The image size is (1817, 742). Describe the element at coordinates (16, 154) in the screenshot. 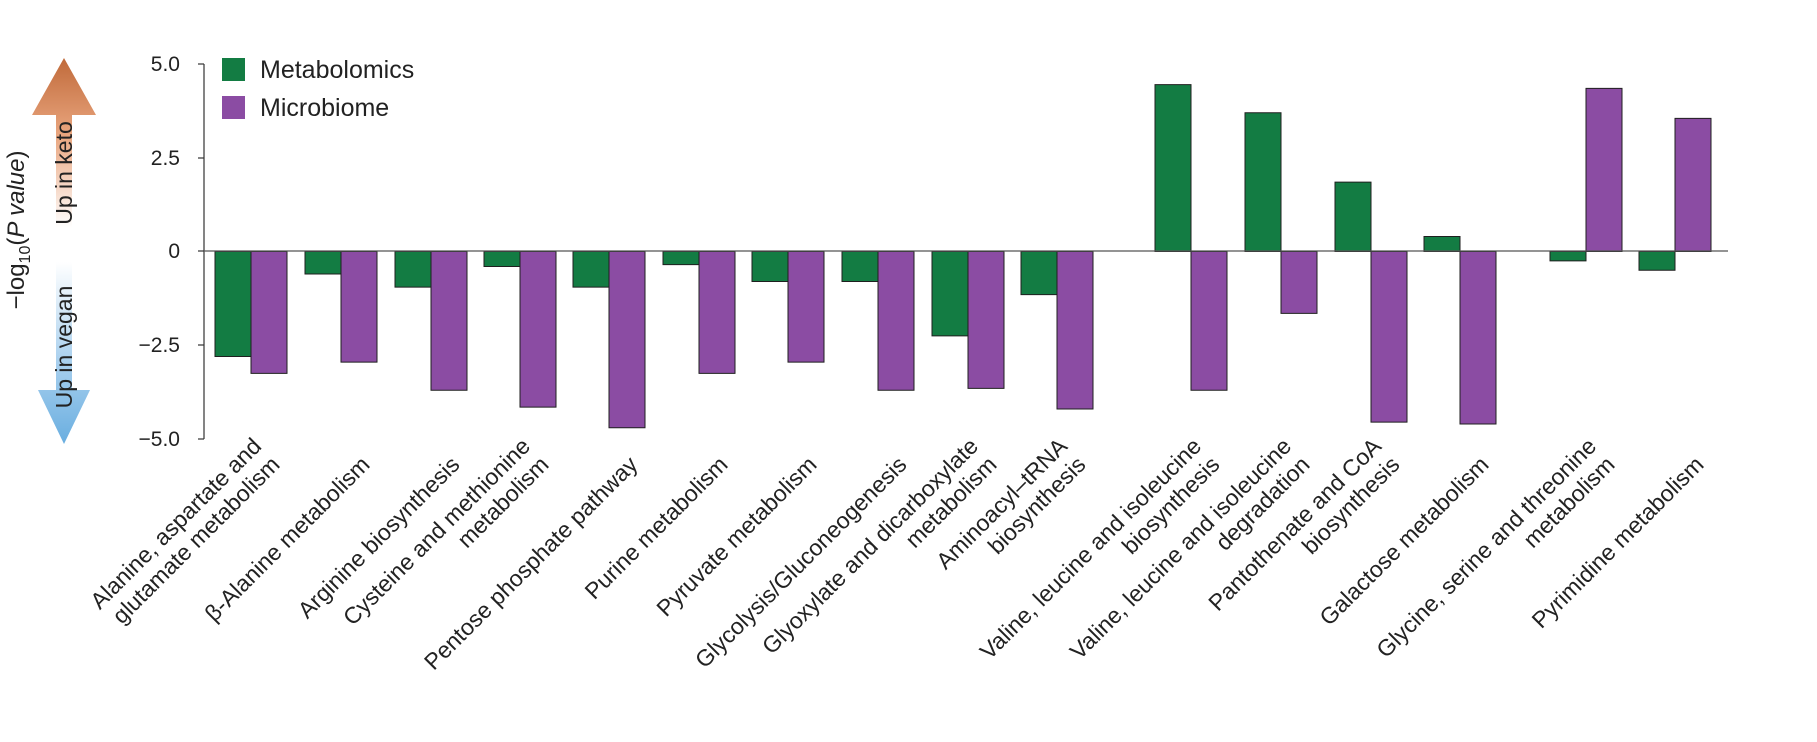

I see `y-axis-title-close: )` at that location.